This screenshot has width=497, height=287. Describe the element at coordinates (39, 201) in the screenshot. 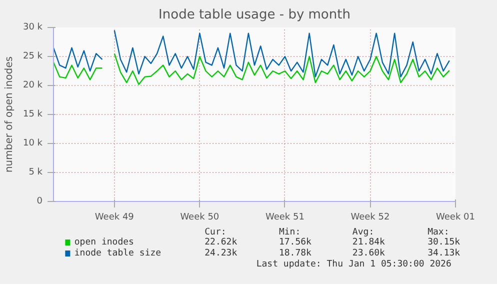

I see `y-tick-label: 0` at that location.